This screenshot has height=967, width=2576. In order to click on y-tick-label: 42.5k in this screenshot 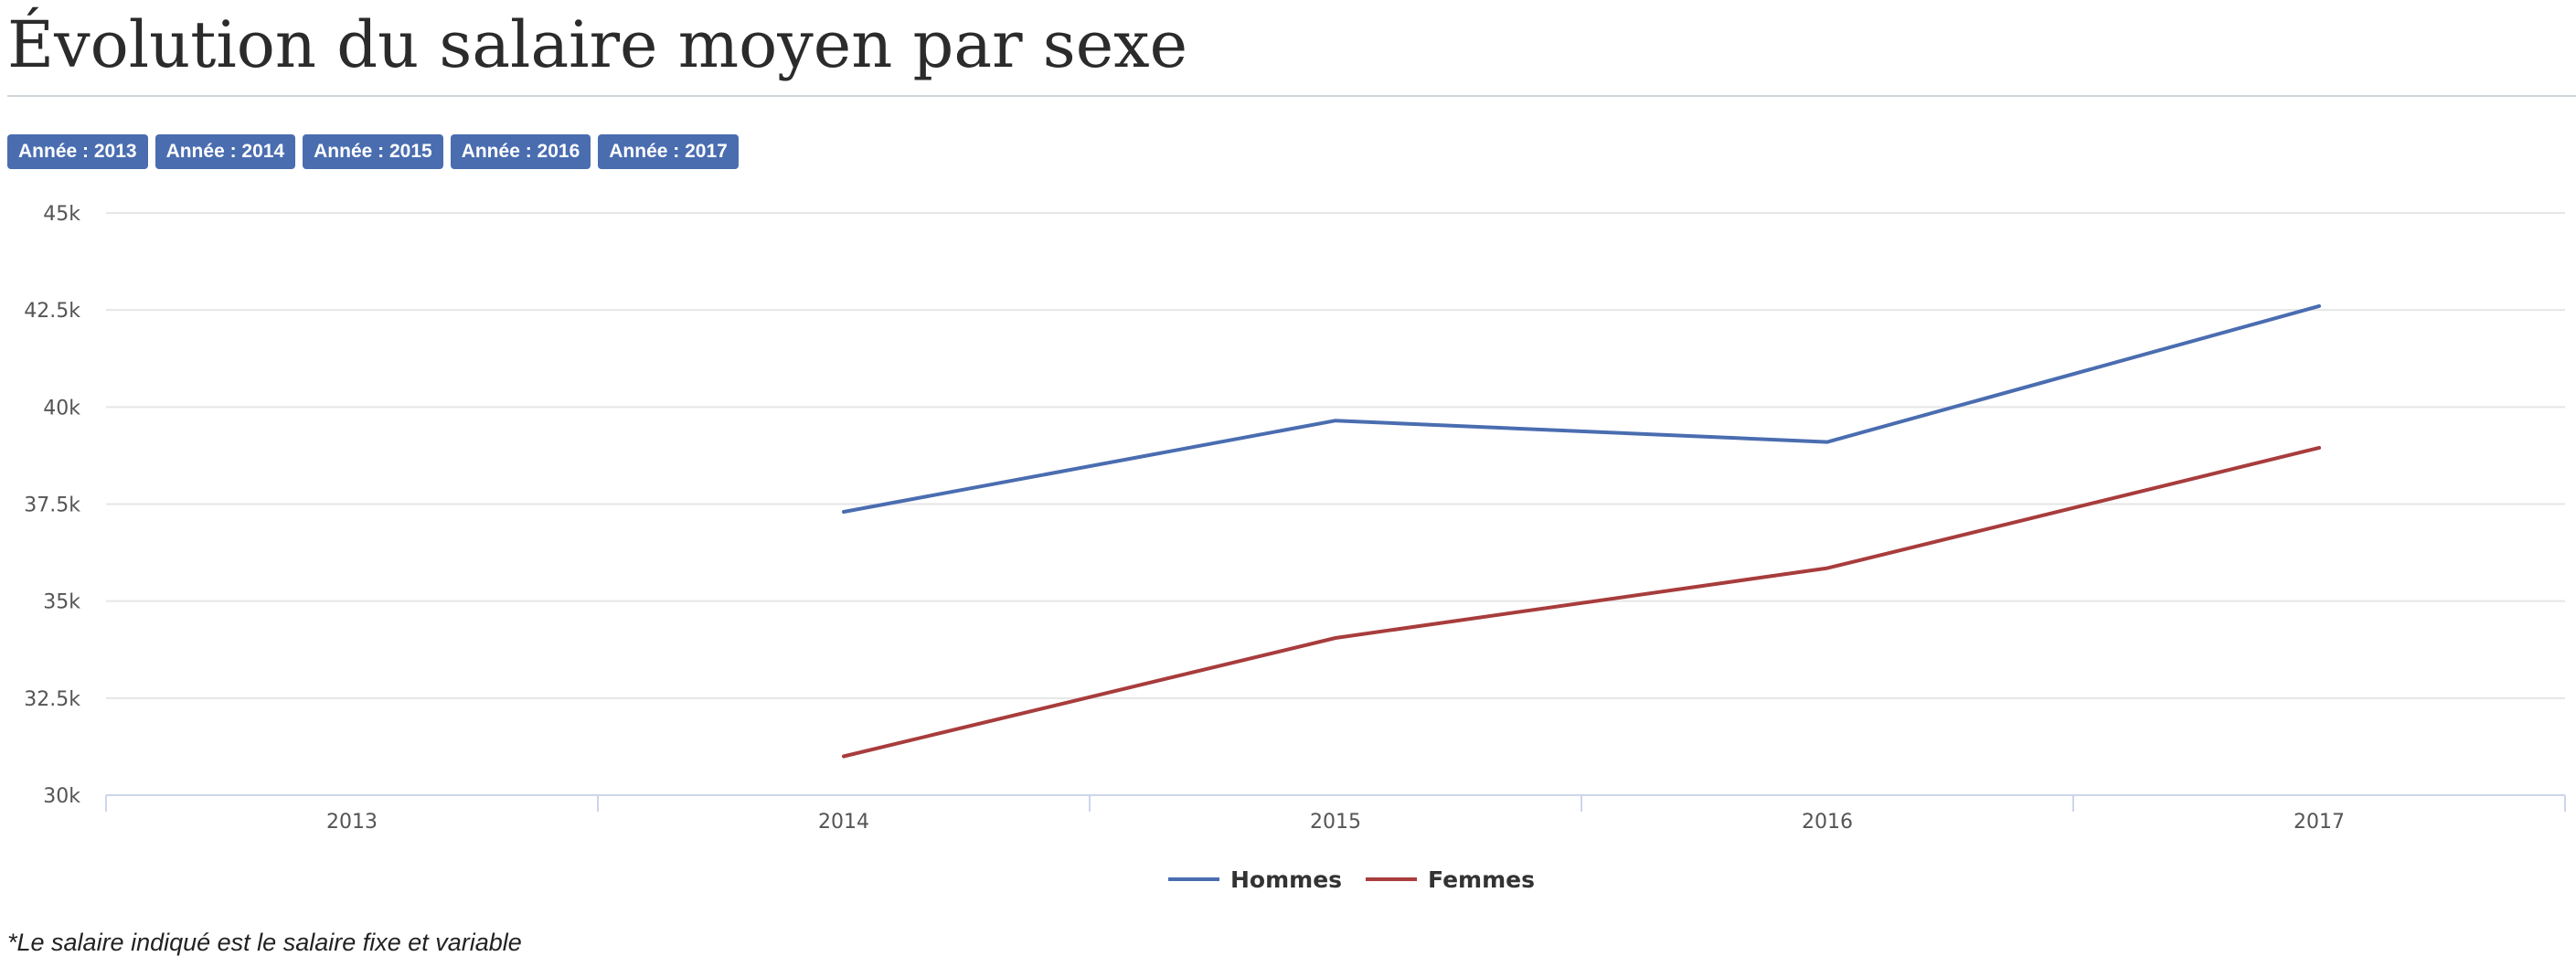, I will do `click(52, 311)`.